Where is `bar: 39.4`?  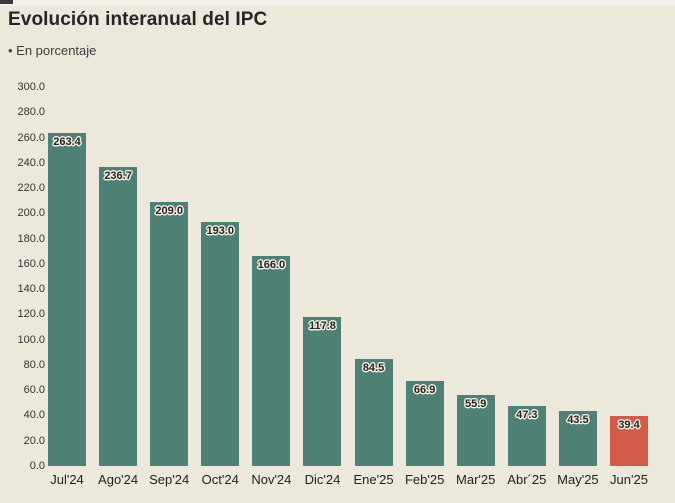 bar: 39.4 is located at coordinates (629, 441).